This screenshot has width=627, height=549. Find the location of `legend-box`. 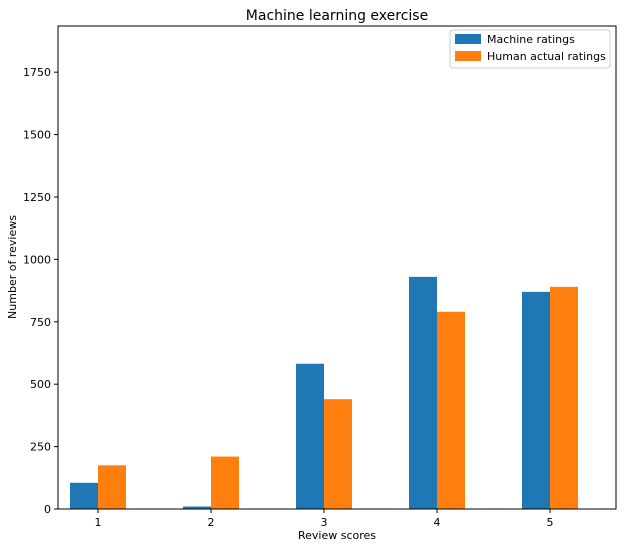

legend-box is located at coordinates (530, 49).